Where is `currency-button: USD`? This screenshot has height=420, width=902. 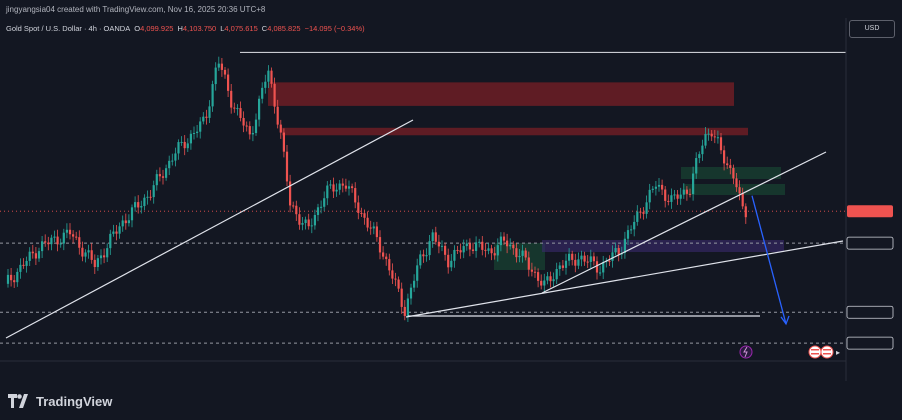 currency-button: USD is located at coordinates (872, 29).